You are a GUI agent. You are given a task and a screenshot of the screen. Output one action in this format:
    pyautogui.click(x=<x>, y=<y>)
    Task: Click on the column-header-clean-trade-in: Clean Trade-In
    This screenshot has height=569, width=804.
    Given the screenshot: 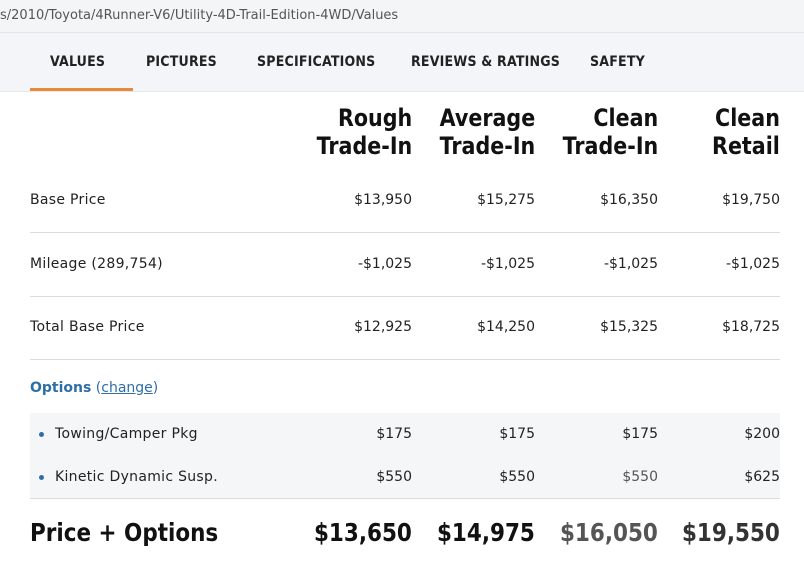 What is the action you would take?
    pyautogui.click(x=610, y=132)
    